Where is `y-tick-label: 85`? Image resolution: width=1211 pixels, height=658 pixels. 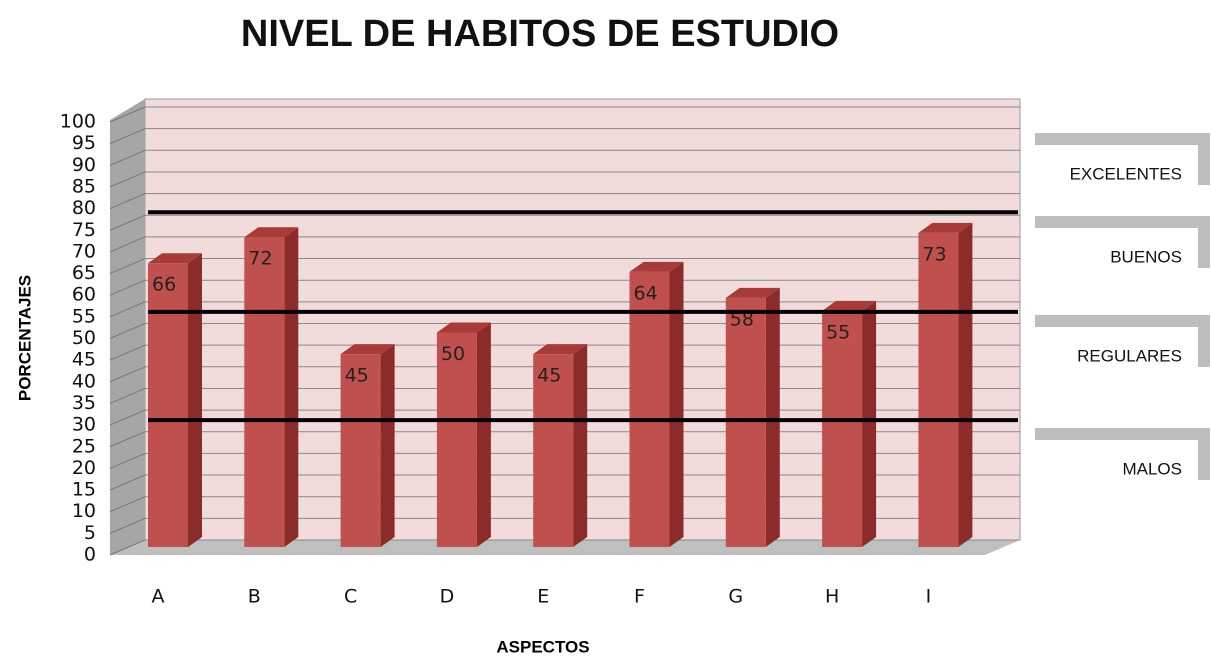
y-tick-label: 85 is located at coordinates (84, 186).